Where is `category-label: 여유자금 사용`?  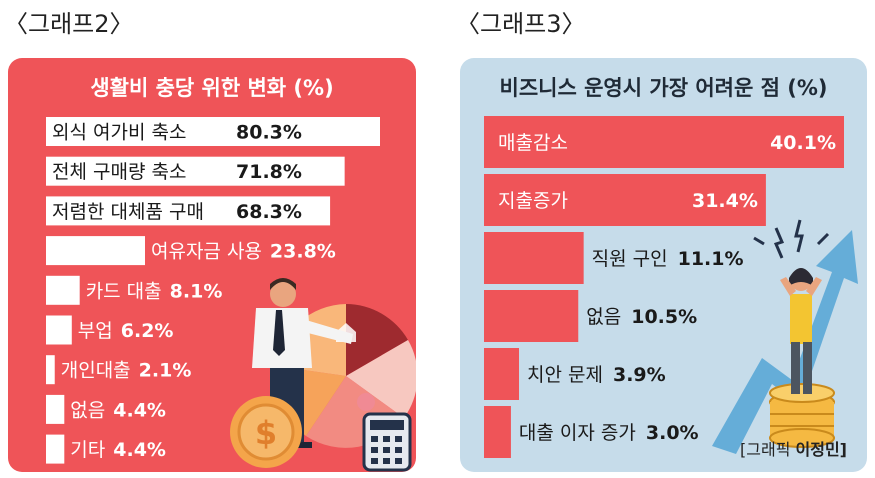 category-label: 여유자금 사용 is located at coordinates (206, 252).